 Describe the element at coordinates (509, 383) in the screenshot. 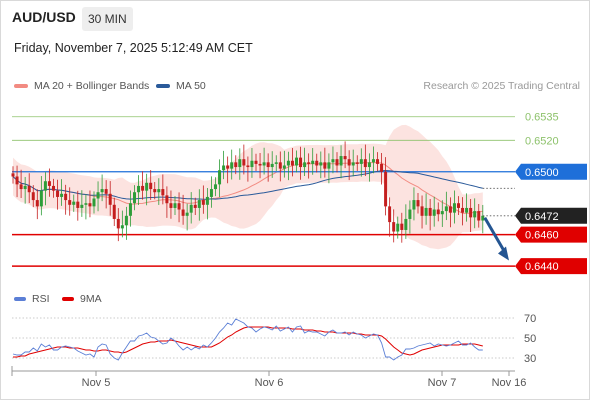

I see `x-tick-label: Nov 16` at that location.